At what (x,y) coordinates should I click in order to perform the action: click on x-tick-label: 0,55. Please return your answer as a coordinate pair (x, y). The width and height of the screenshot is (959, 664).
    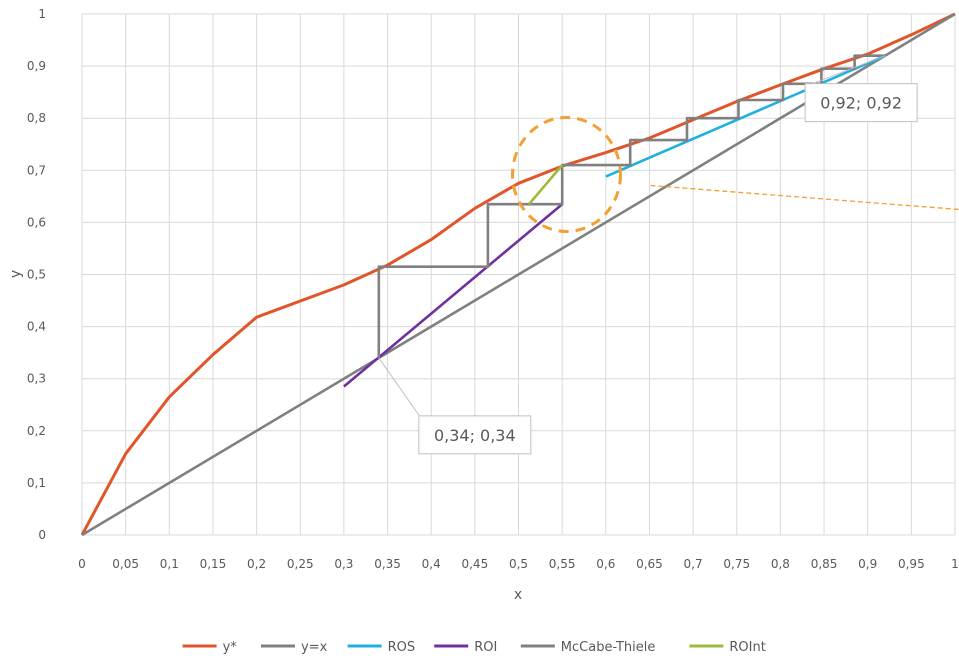
    Looking at the image, I should click on (562, 564).